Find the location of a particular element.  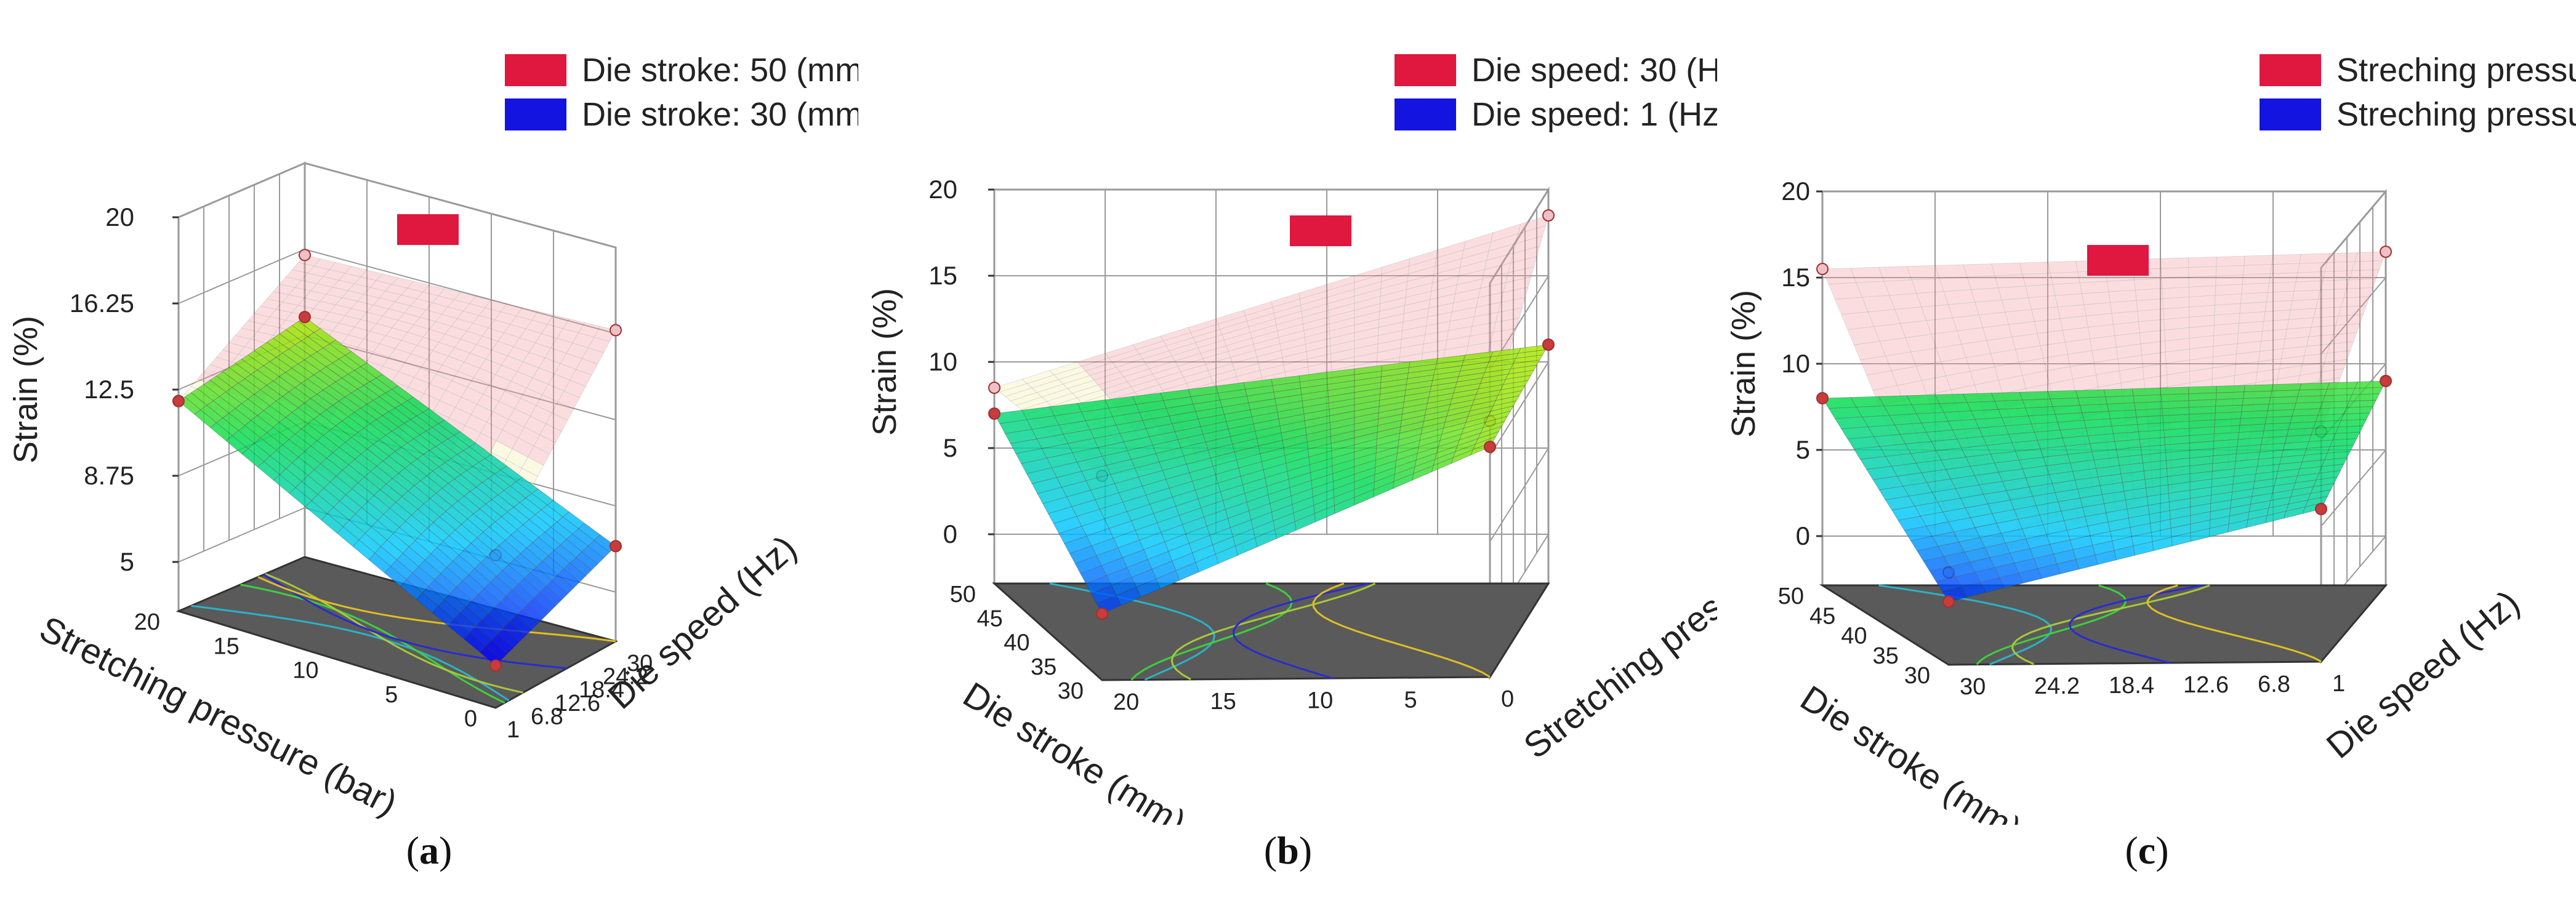

legend-swatch is located at coordinates (535, 70).